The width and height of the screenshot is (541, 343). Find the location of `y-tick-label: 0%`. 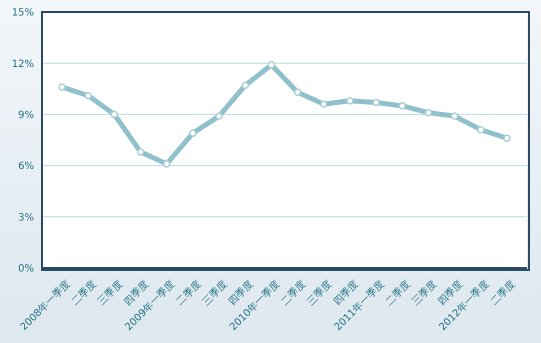

y-tick-label: 0% is located at coordinates (26, 269).